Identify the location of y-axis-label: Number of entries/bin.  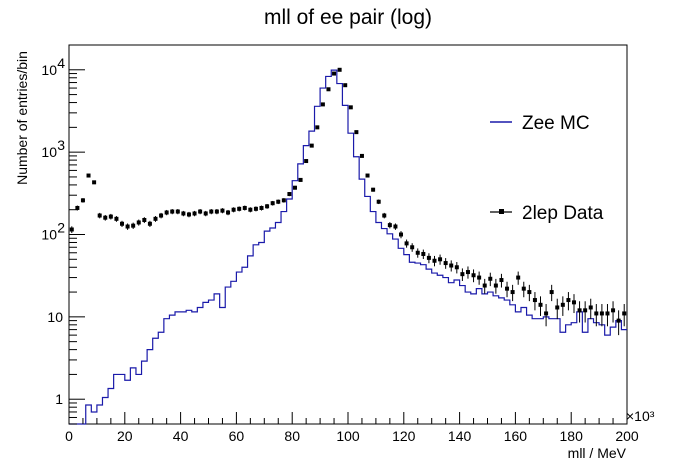
(22, 118).